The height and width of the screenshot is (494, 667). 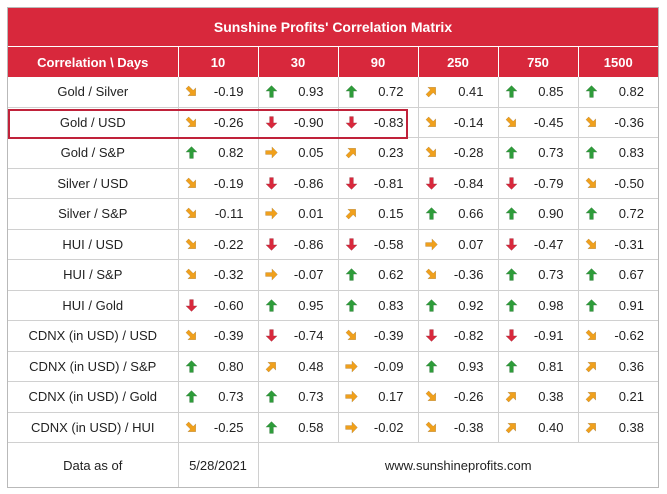 I want to click on correlation-value: -0.14, so click(x=468, y=122).